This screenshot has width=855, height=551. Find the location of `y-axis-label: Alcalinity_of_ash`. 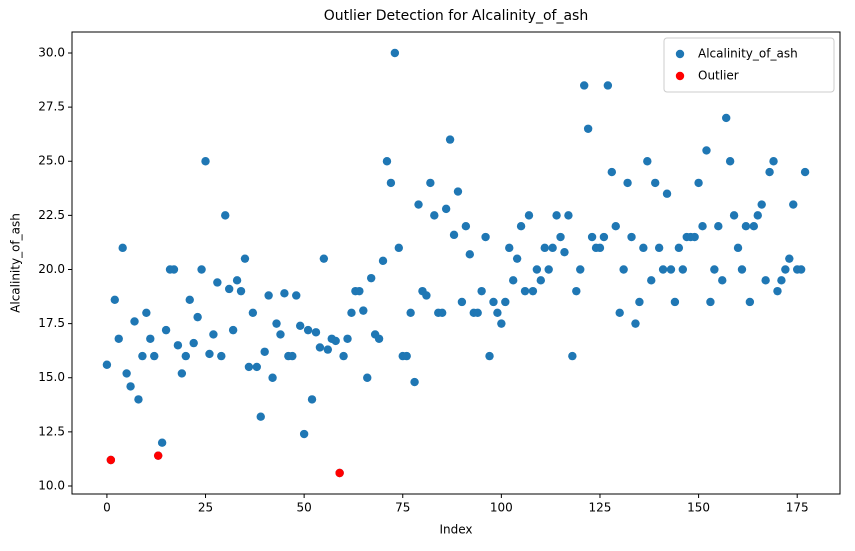

y-axis-label: Alcalinity_of_ash is located at coordinates (16, 263).